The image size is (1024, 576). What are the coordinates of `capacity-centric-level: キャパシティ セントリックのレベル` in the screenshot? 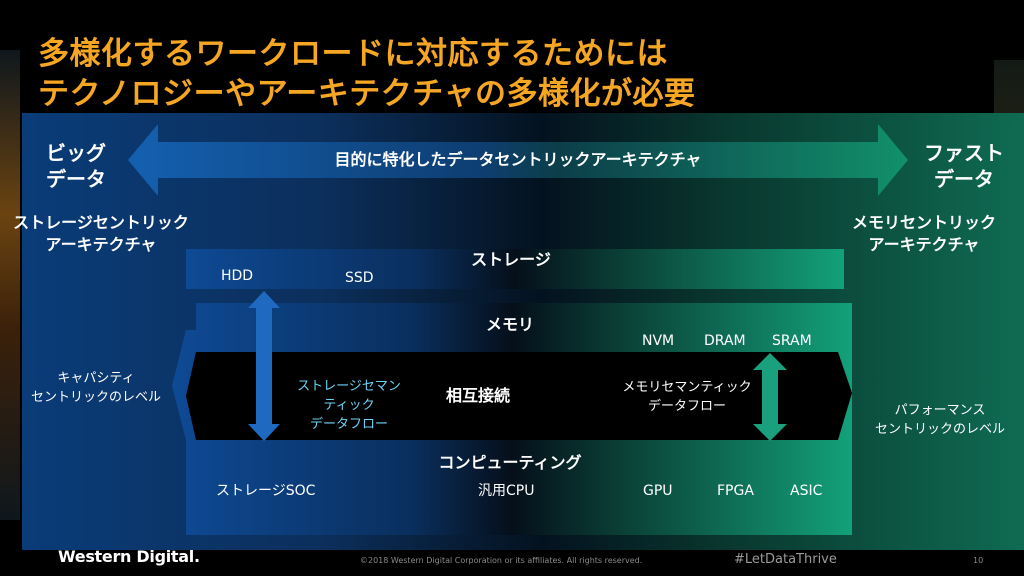 It's located at (95, 388).